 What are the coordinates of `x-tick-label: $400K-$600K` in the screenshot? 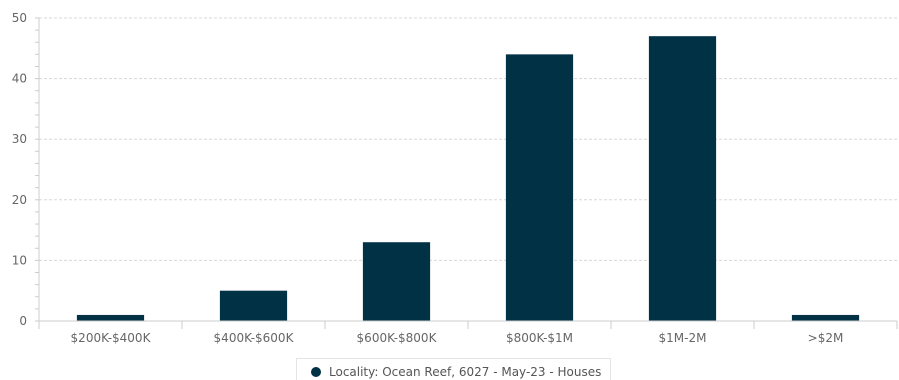 It's located at (254, 338).